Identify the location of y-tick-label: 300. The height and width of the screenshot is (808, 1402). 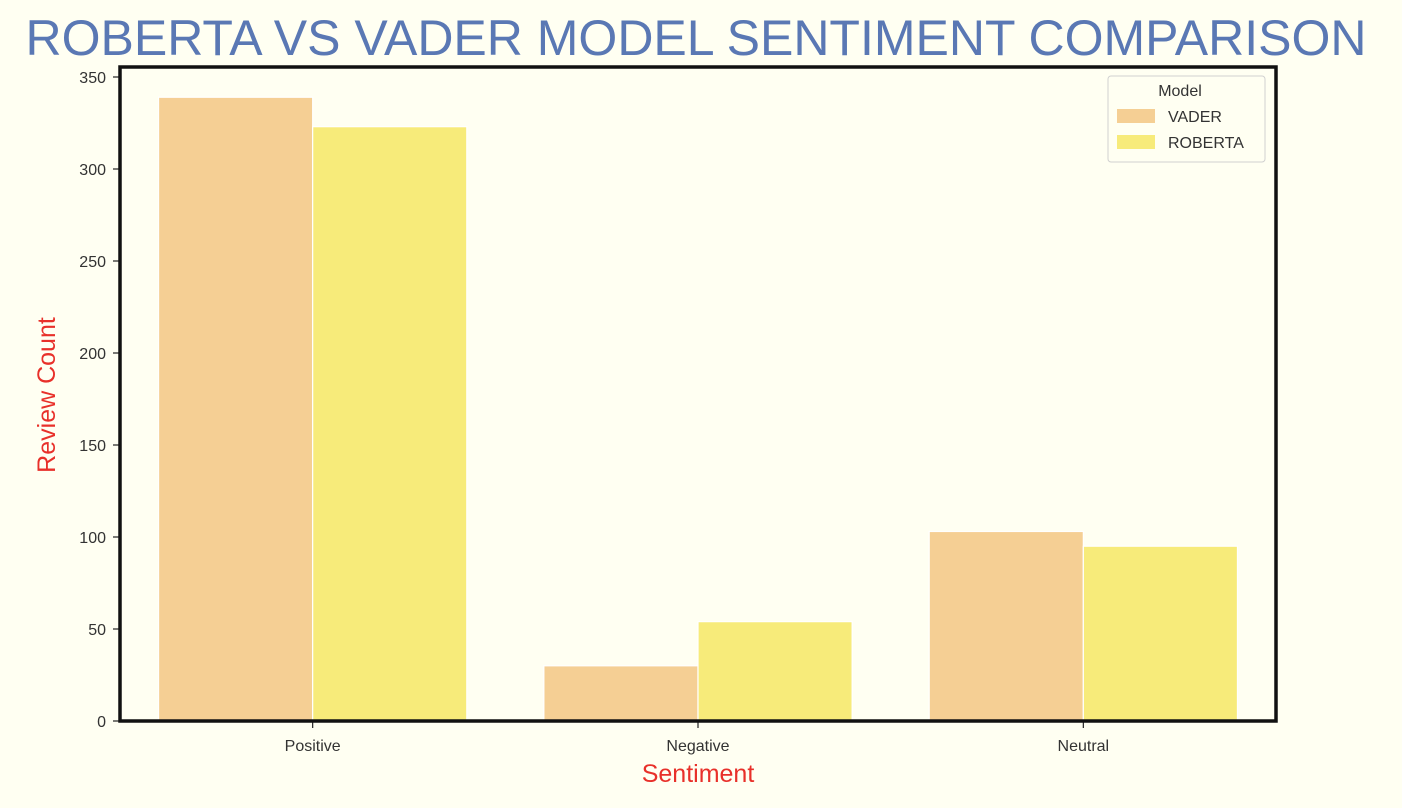
(92, 170).